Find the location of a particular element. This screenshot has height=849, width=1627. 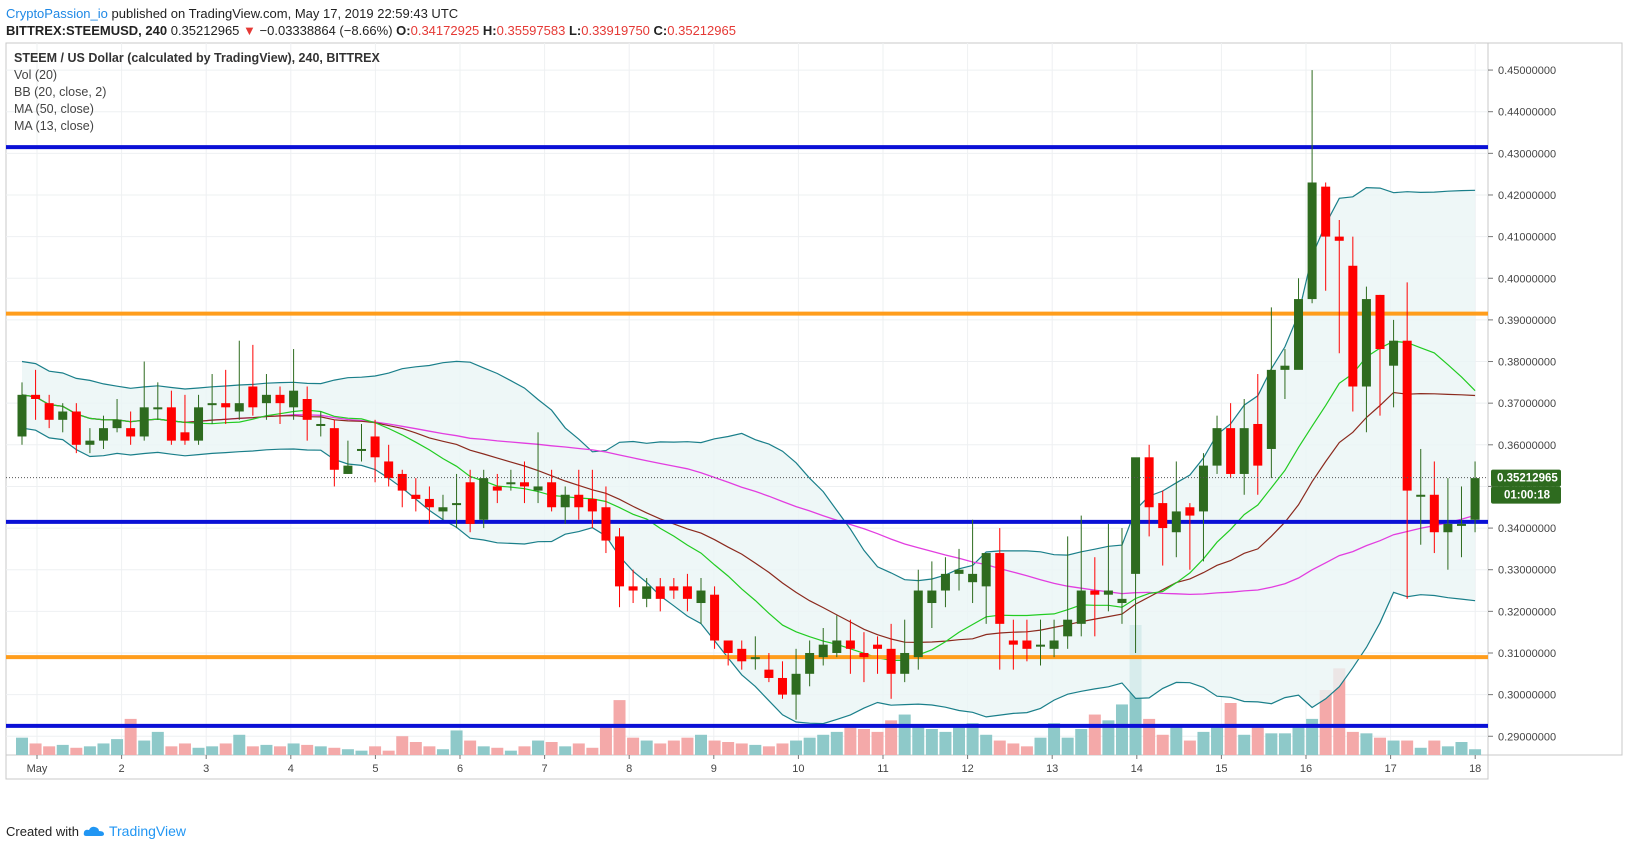

date-tick-label-11: 12 is located at coordinates (967, 769).